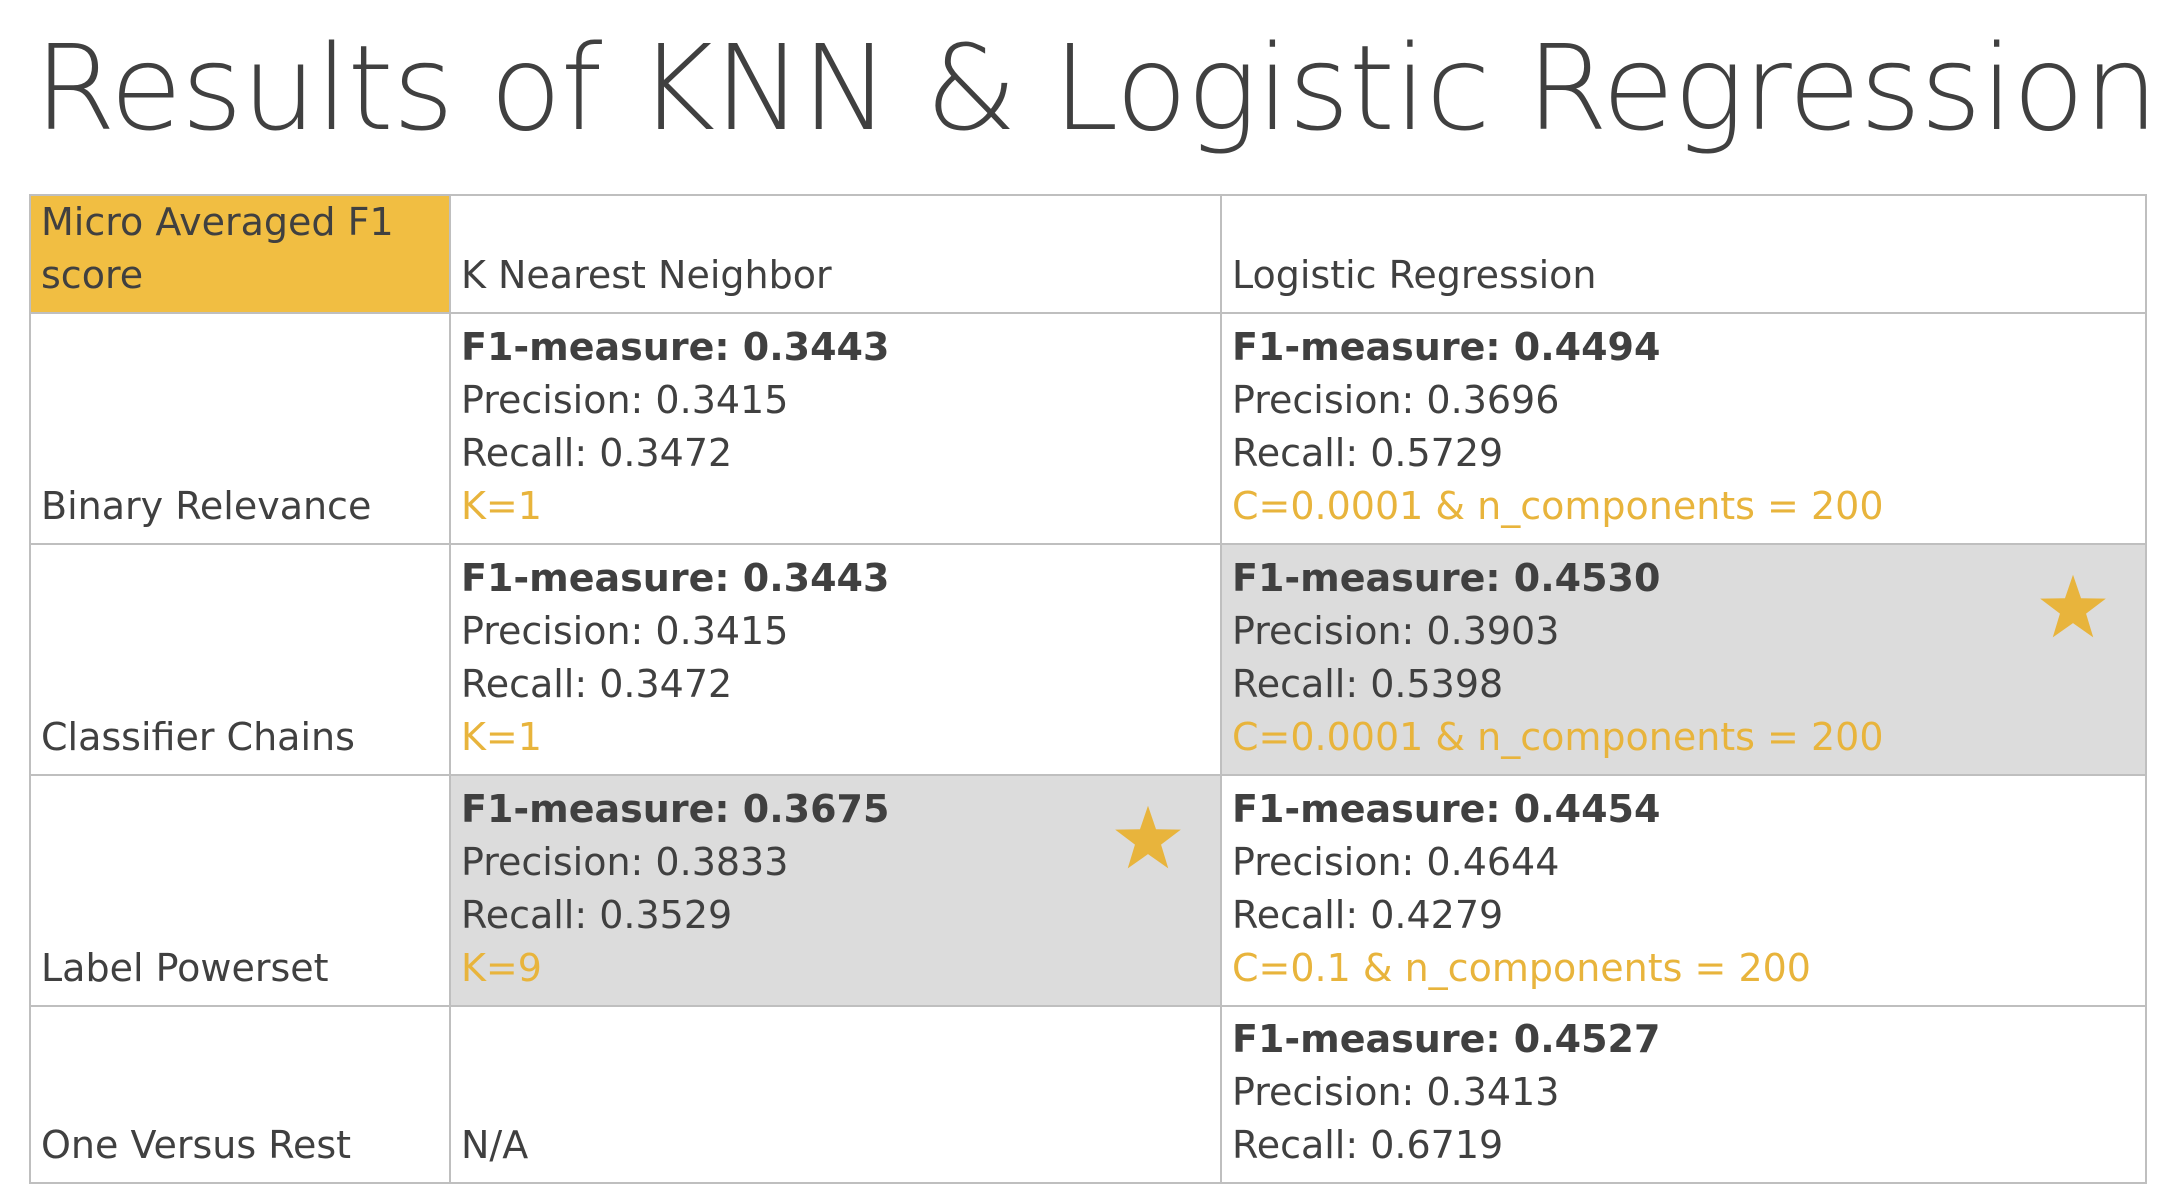 The width and height of the screenshot is (2158, 1184). What do you see at coordinates (495, 1145) in the screenshot?
I see `not-applicable: N/A` at bounding box center [495, 1145].